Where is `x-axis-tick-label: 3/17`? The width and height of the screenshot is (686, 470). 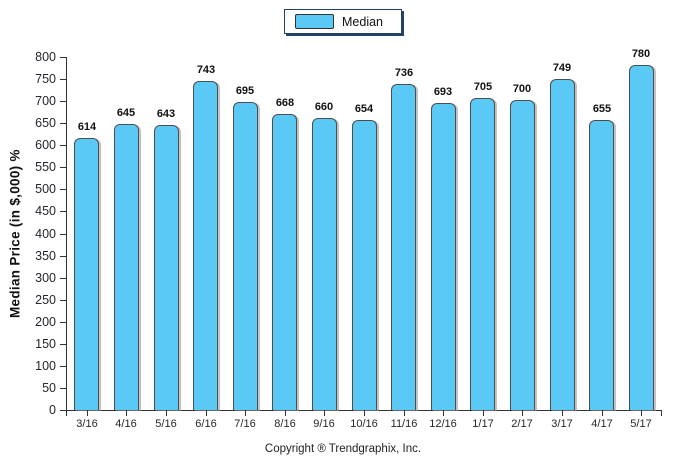
x-axis-tick-label: 3/17 is located at coordinates (562, 424).